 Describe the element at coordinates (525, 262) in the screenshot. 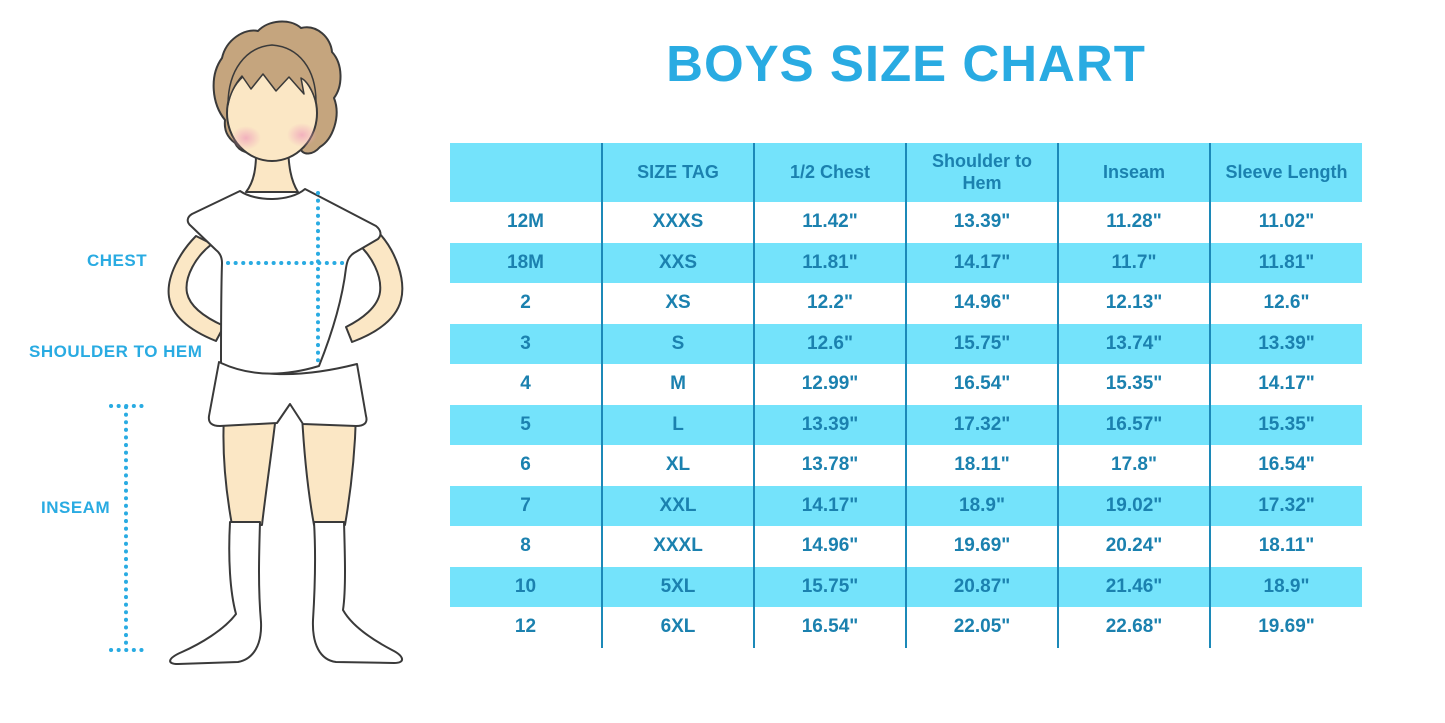

I see `size-cell: 18M` at that location.